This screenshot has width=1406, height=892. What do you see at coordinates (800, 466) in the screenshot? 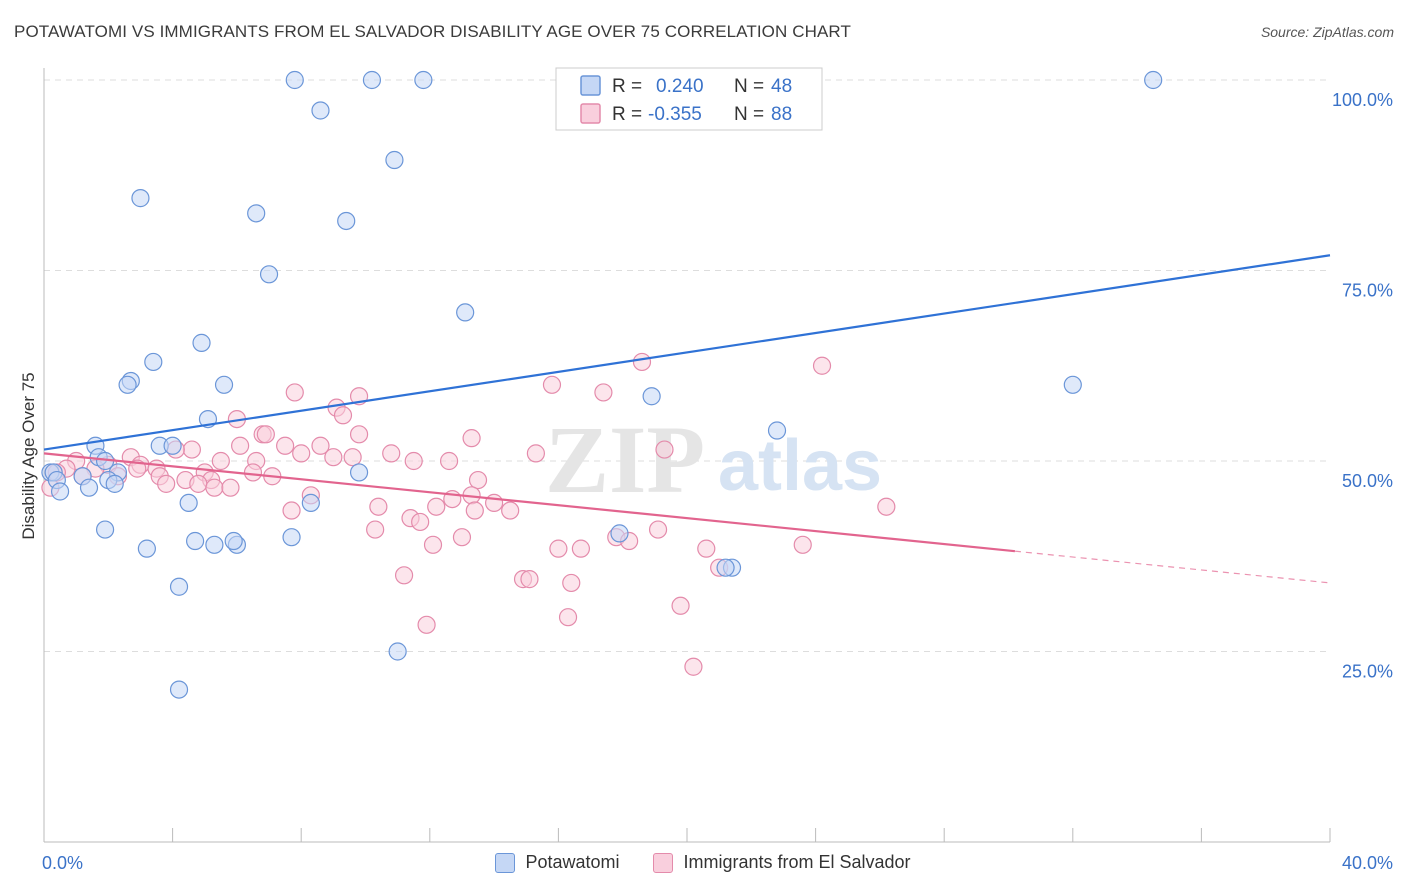
I see `watermark-atlas: atlas` at bounding box center [800, 466].